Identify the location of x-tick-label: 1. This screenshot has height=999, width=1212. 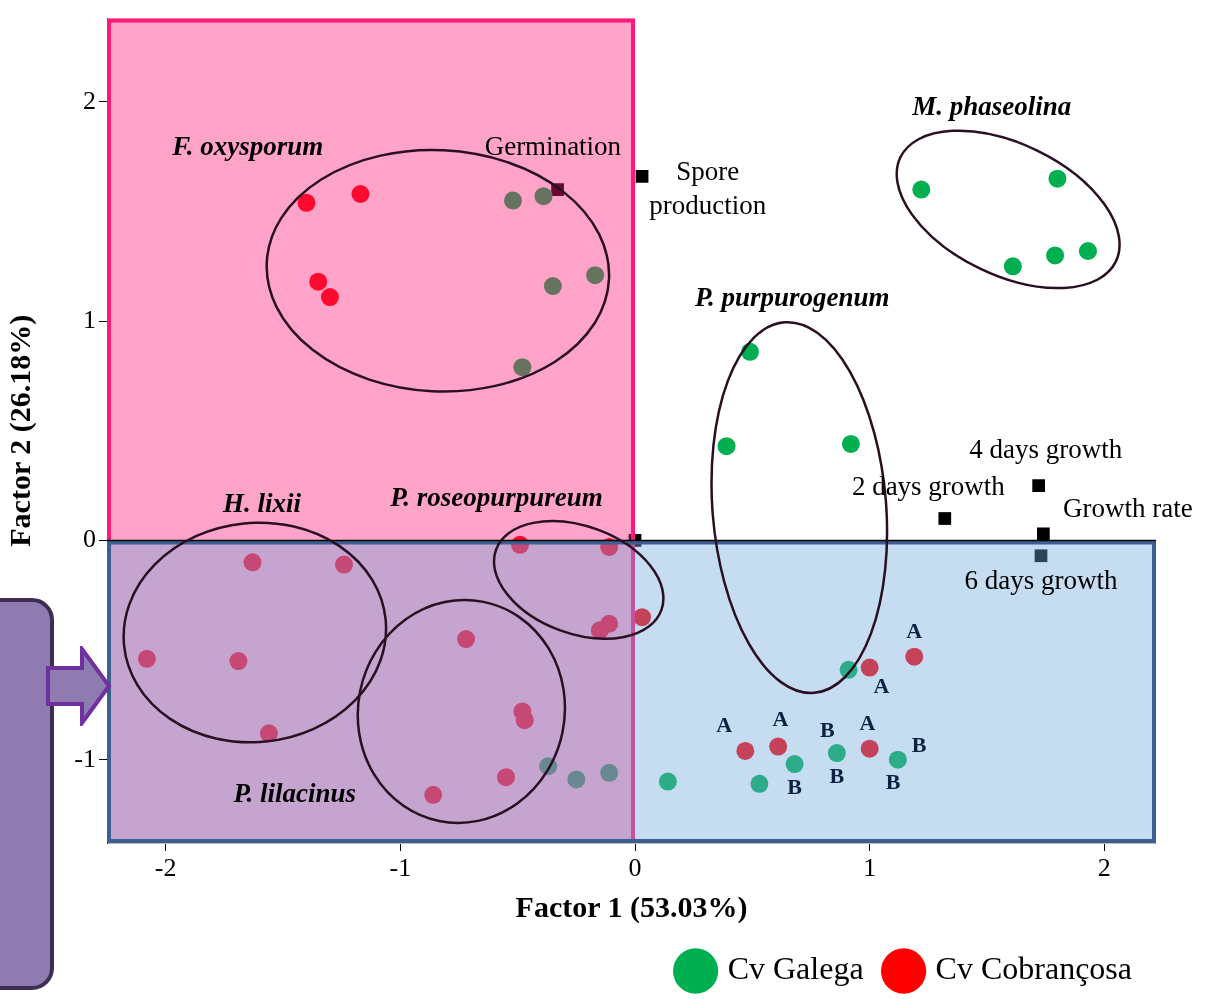
(870, 868).